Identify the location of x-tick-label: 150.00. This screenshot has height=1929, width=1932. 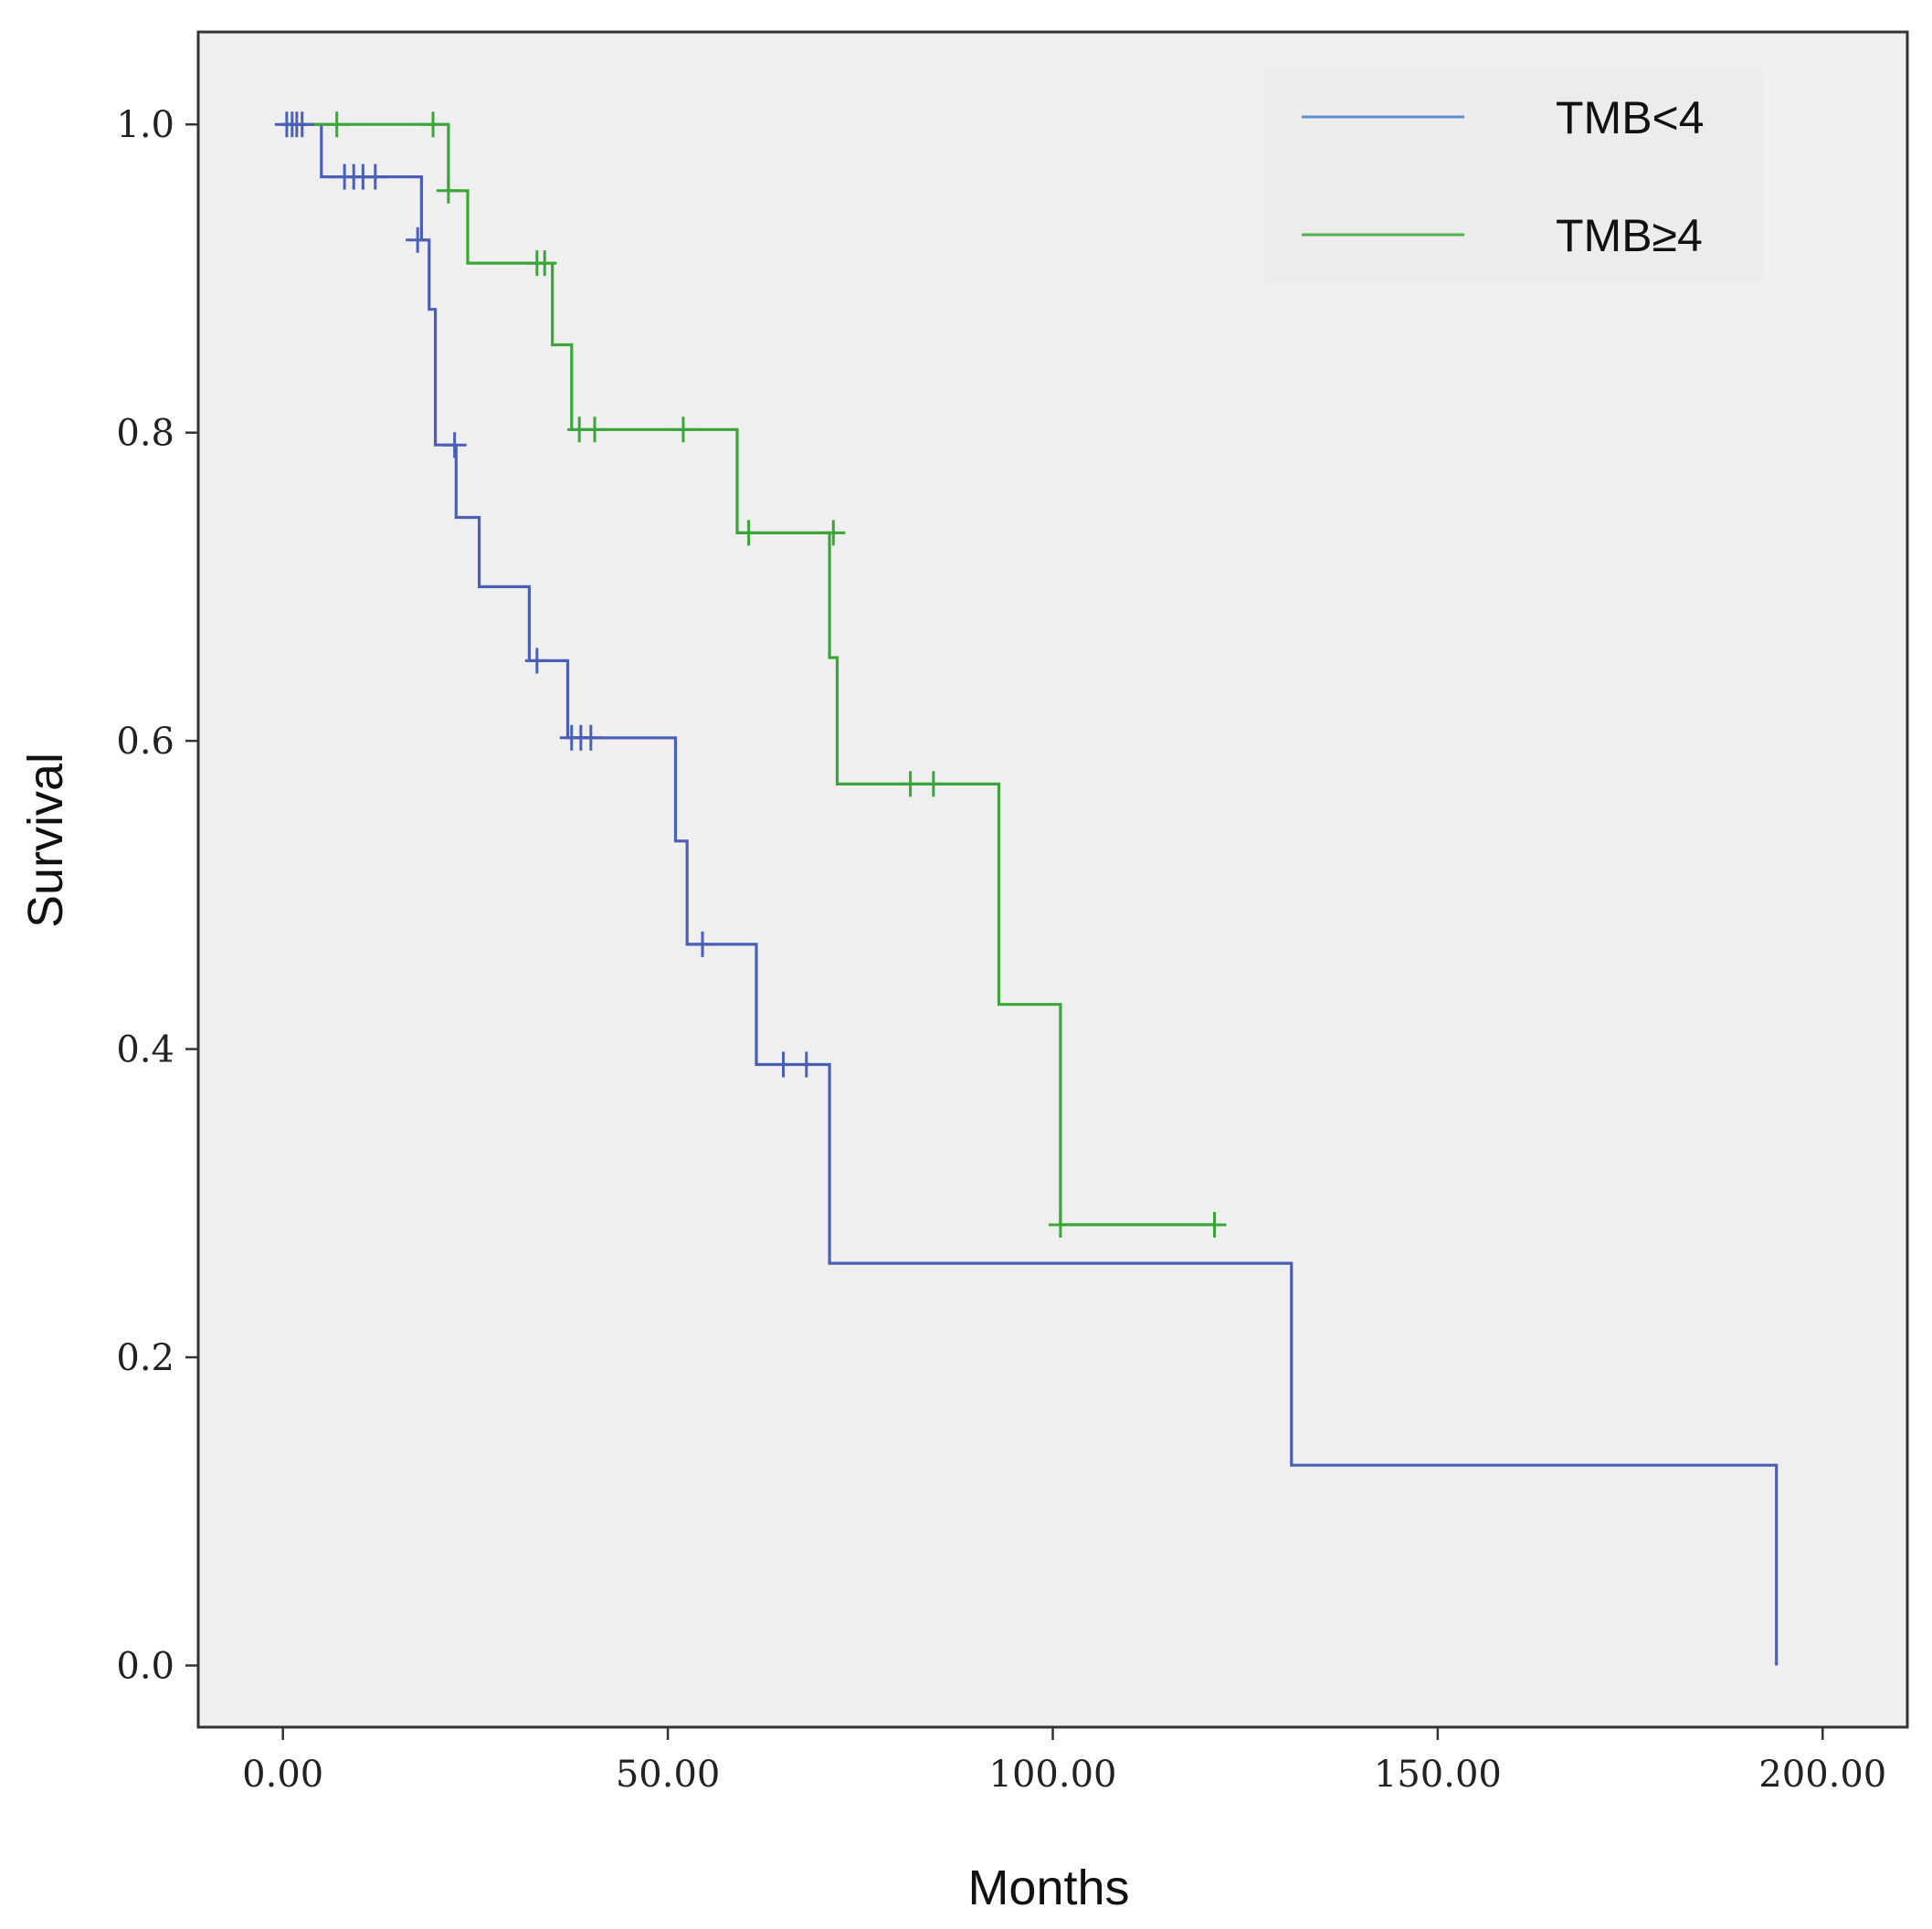
(1438, 1775).